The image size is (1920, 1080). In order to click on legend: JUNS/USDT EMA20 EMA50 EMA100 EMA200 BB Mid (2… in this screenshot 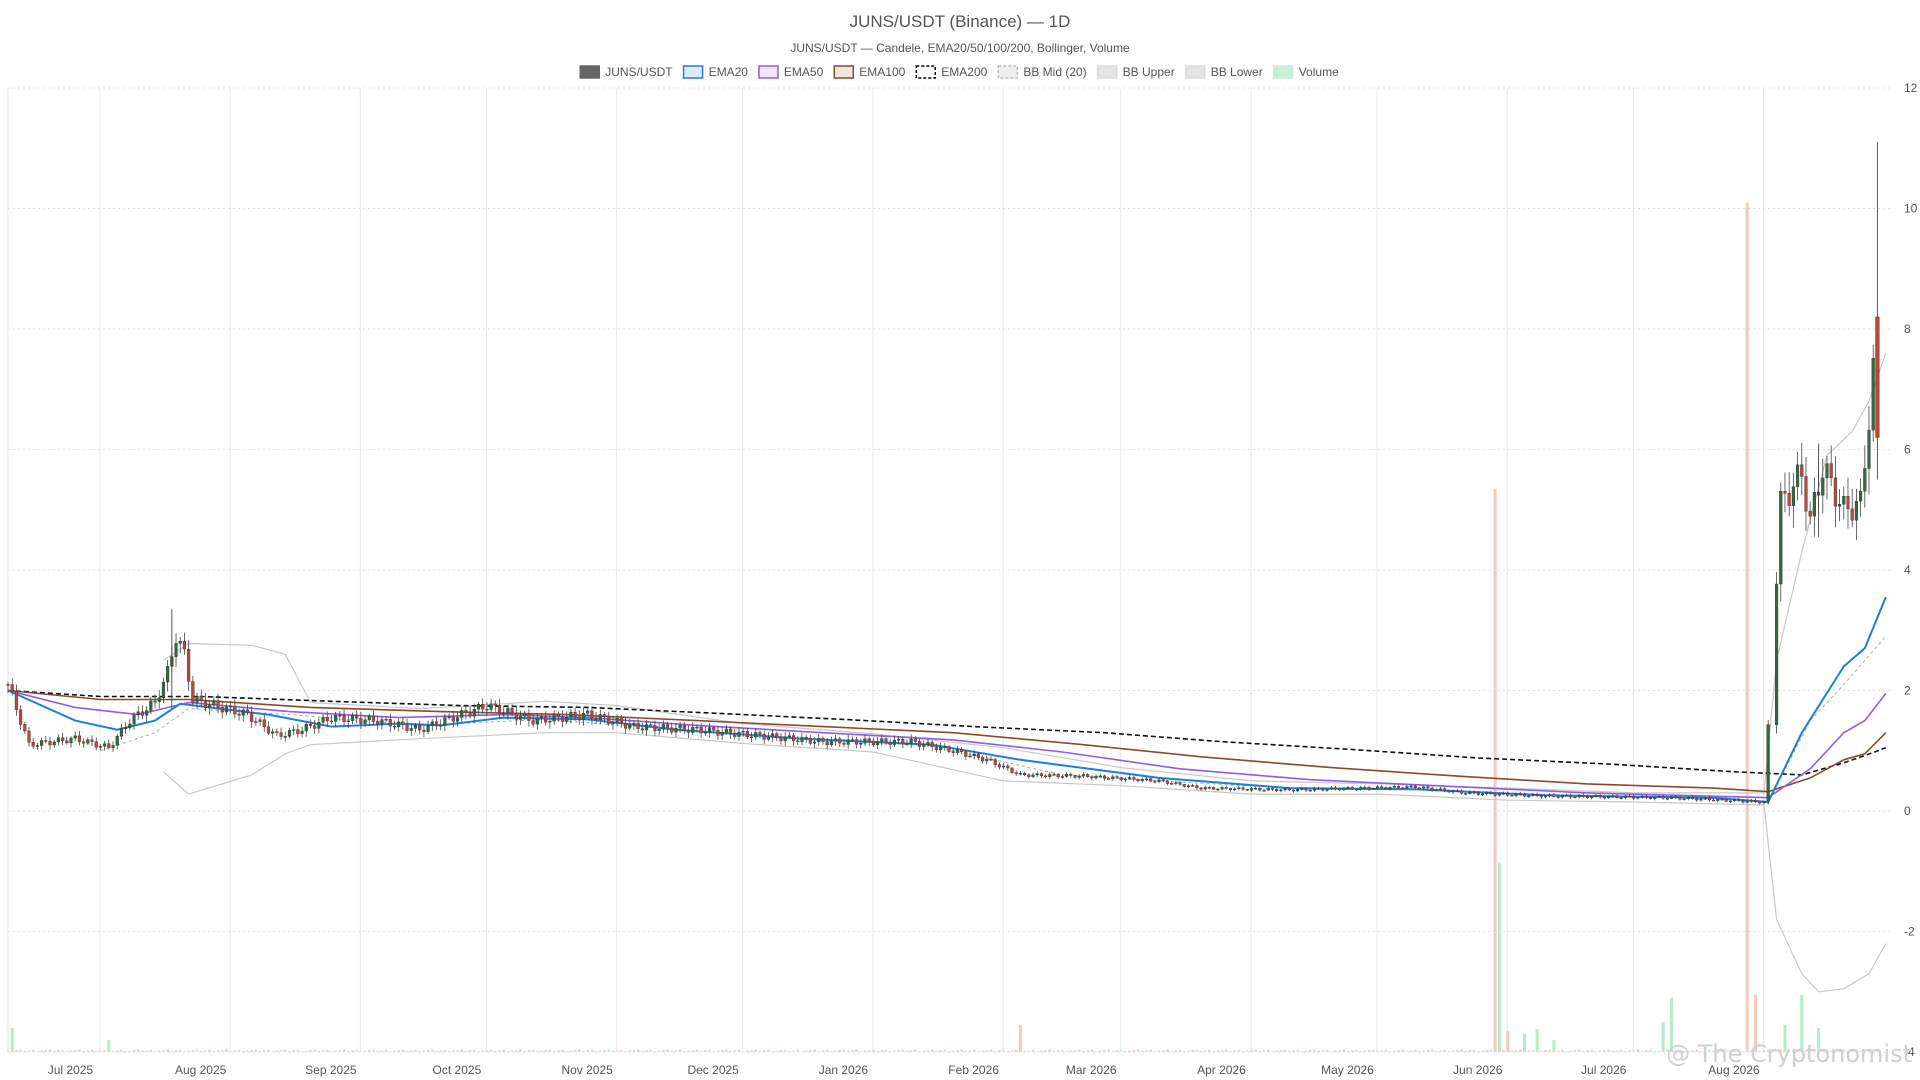, I will do `click(959, 72)`.